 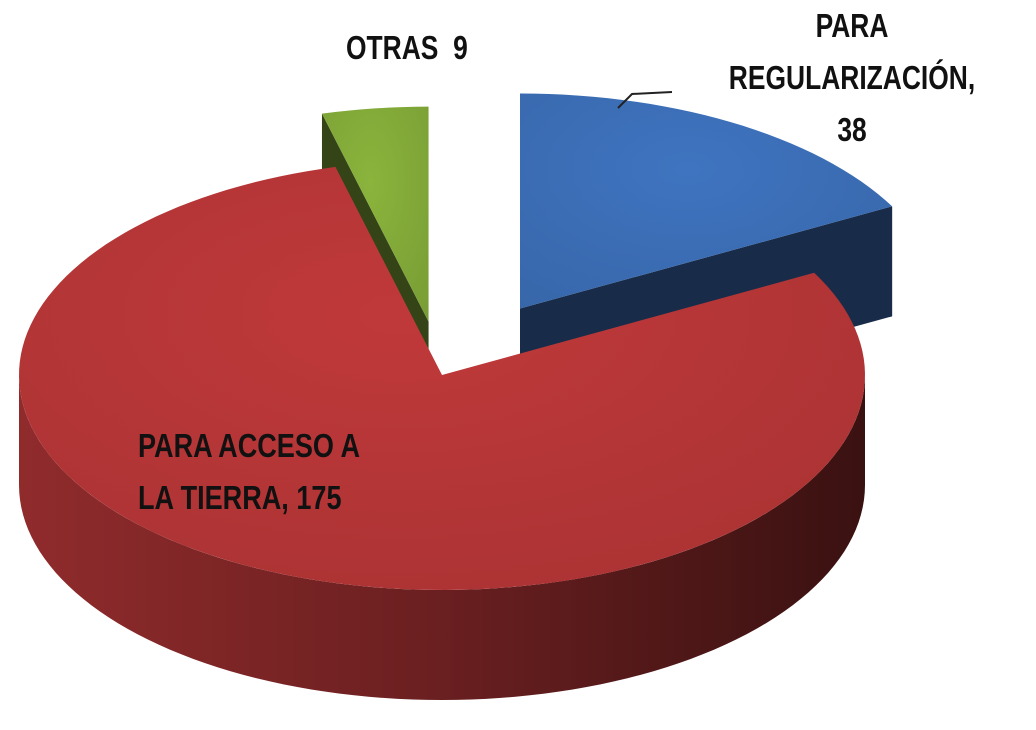 What do you see at coordinates (645, 100) in the screenshot?
I see `leader-line` at bounding box center [645, 100].